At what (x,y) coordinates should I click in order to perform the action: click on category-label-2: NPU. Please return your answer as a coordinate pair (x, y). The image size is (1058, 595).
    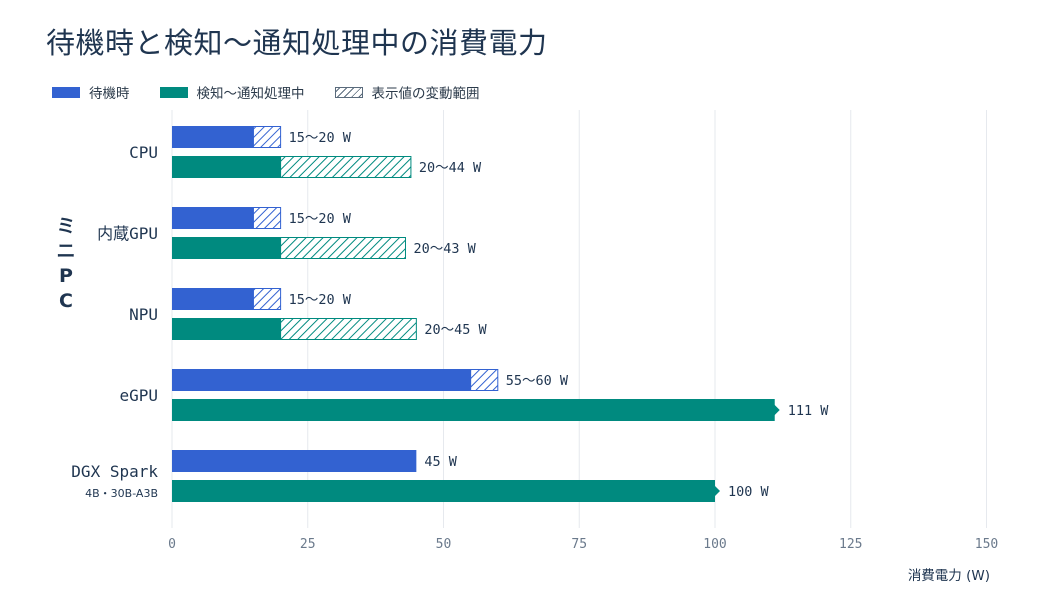
    Looking at the image, I should click on (143, 314).